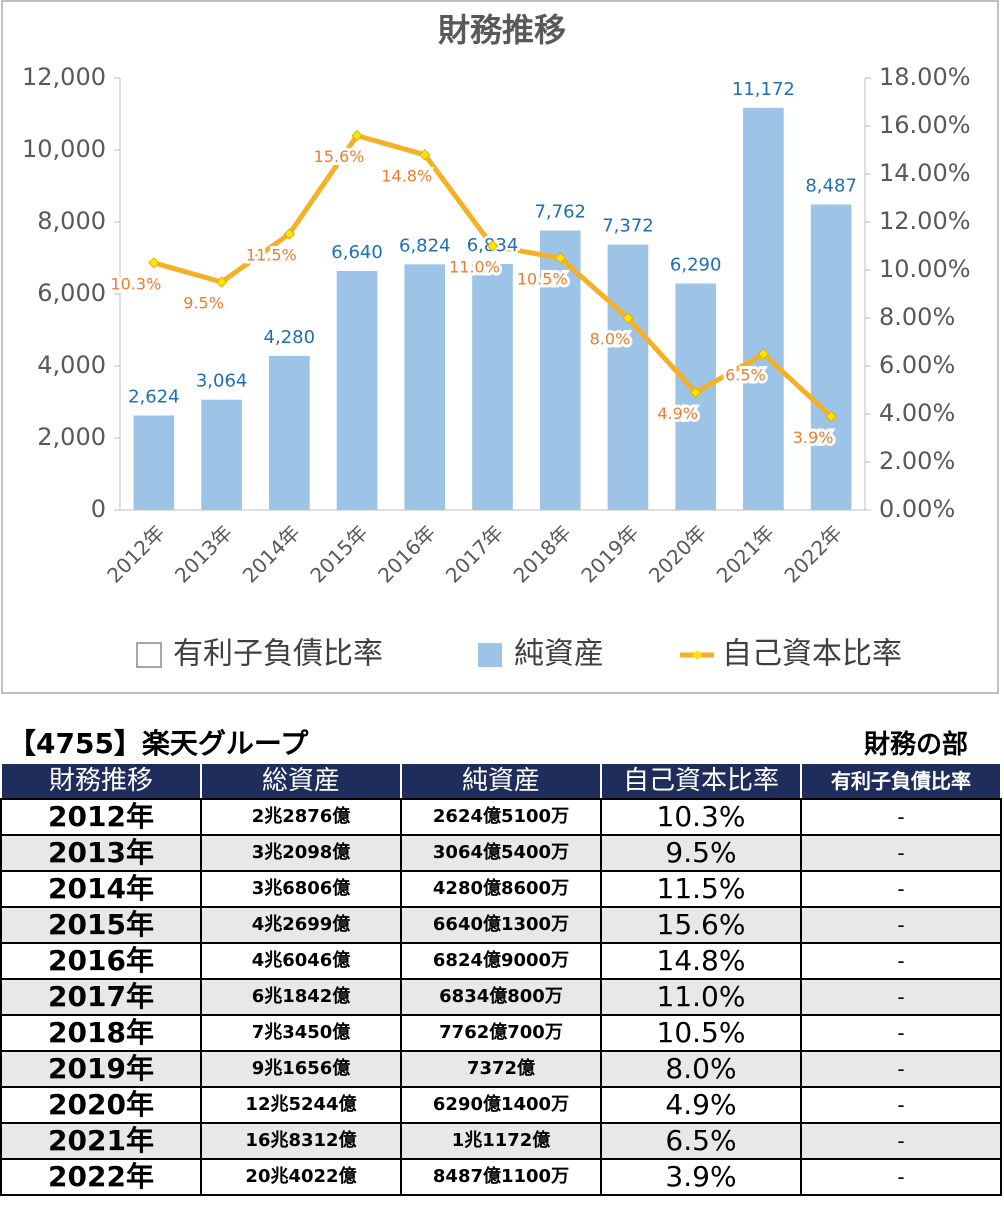 This screenshot has height=1221, width=1004. Describe the element at coordinates (502, 30) in the screenshot. I see `chart-title: 財務推移` at that location.